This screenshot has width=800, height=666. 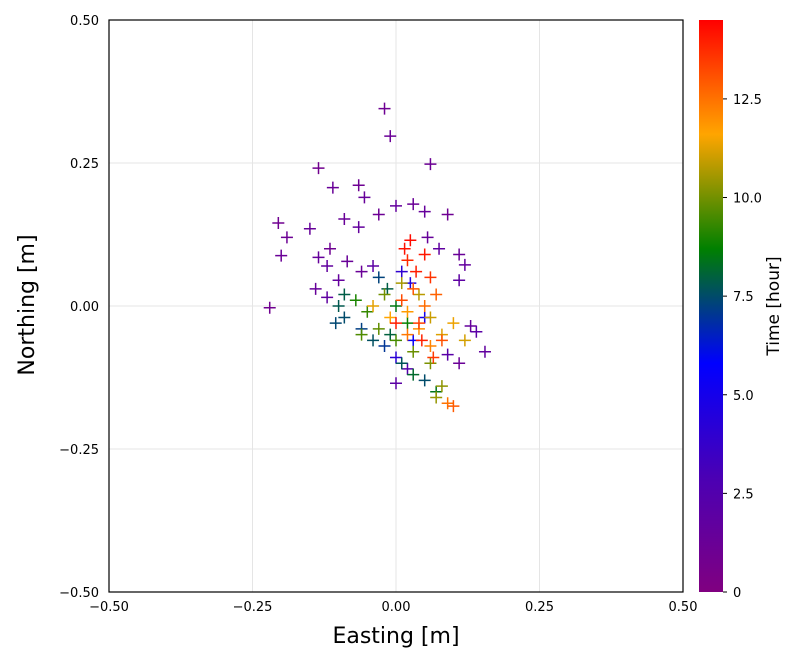 What do you see at coordinates (539, 607) in the screenshot?
I see `x-tick-label: 0.25` at bounding box center [539, 607].